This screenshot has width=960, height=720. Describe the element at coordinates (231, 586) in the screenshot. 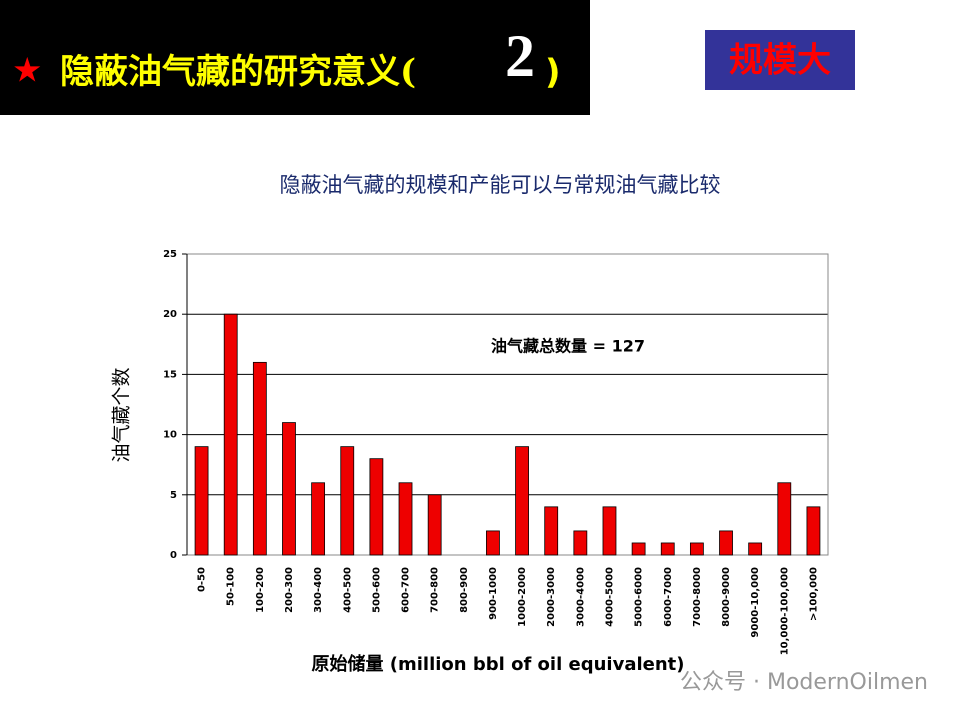

I see `x-tick-label: 50-100` at that location.